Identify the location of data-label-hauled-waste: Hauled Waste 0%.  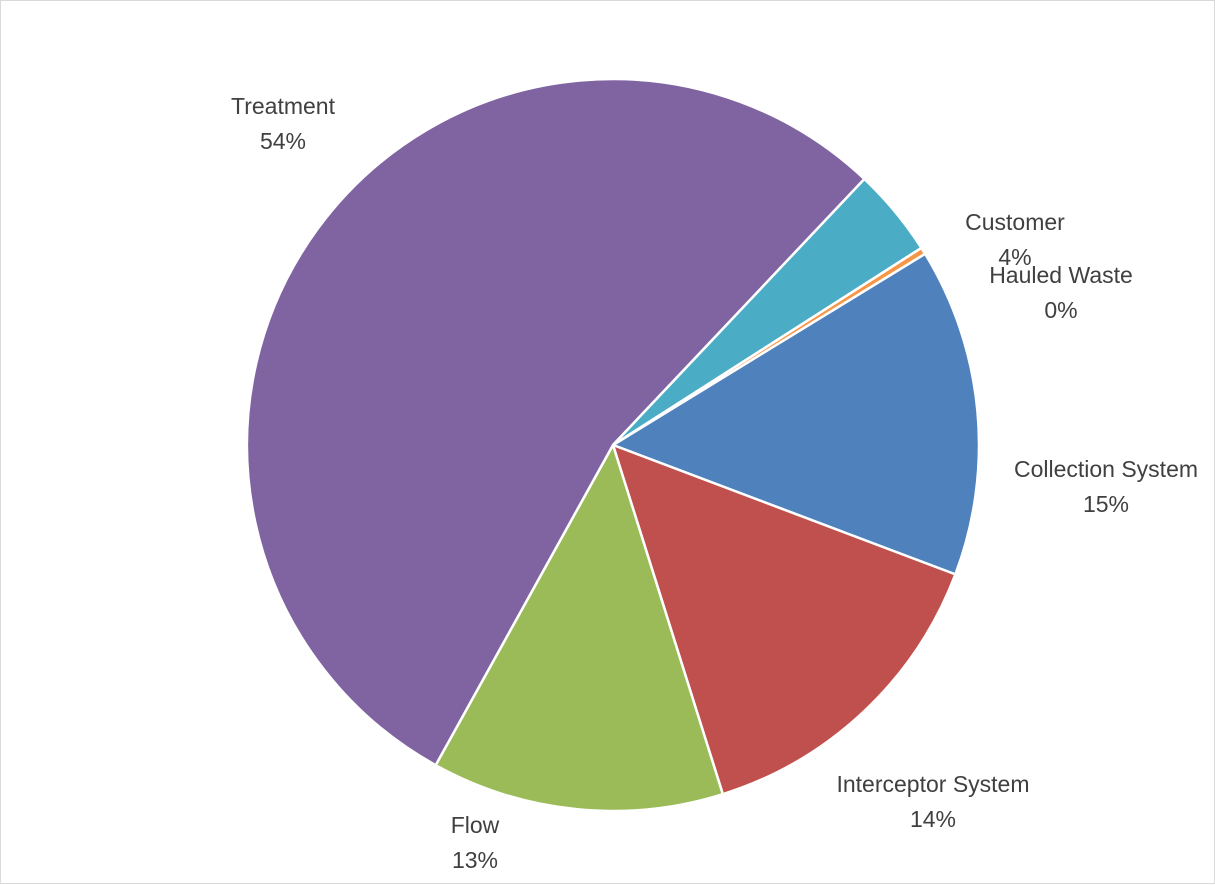
(1061, 292).